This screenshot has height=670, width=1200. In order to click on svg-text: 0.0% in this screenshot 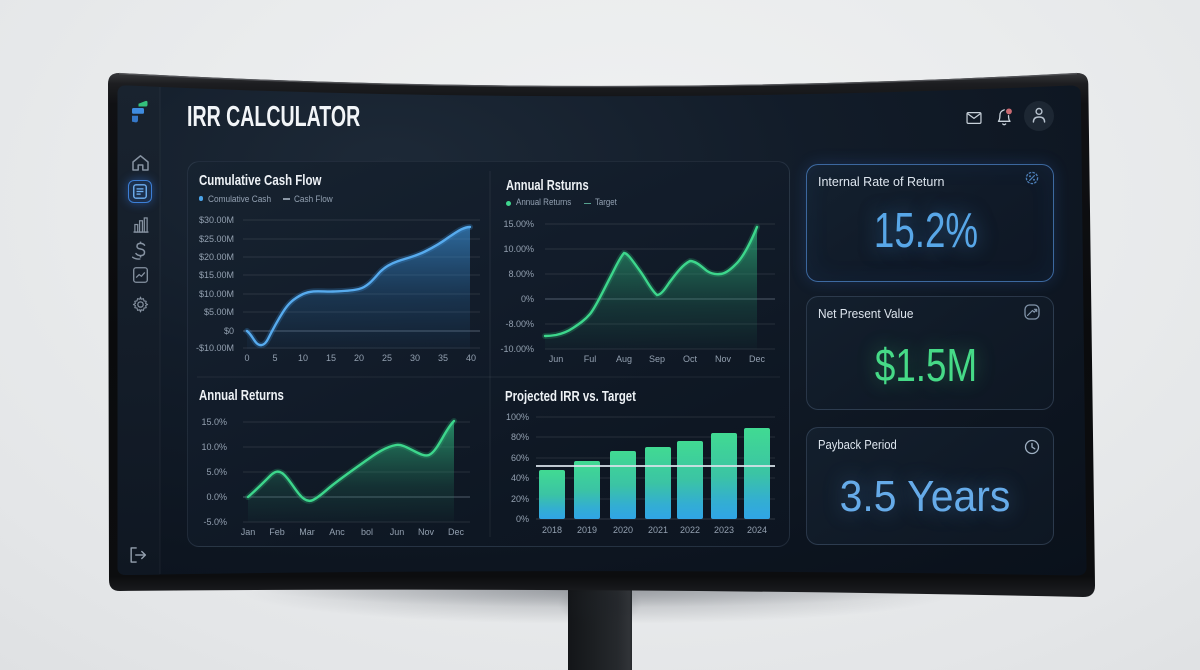, I will do `click(216, 497)`.